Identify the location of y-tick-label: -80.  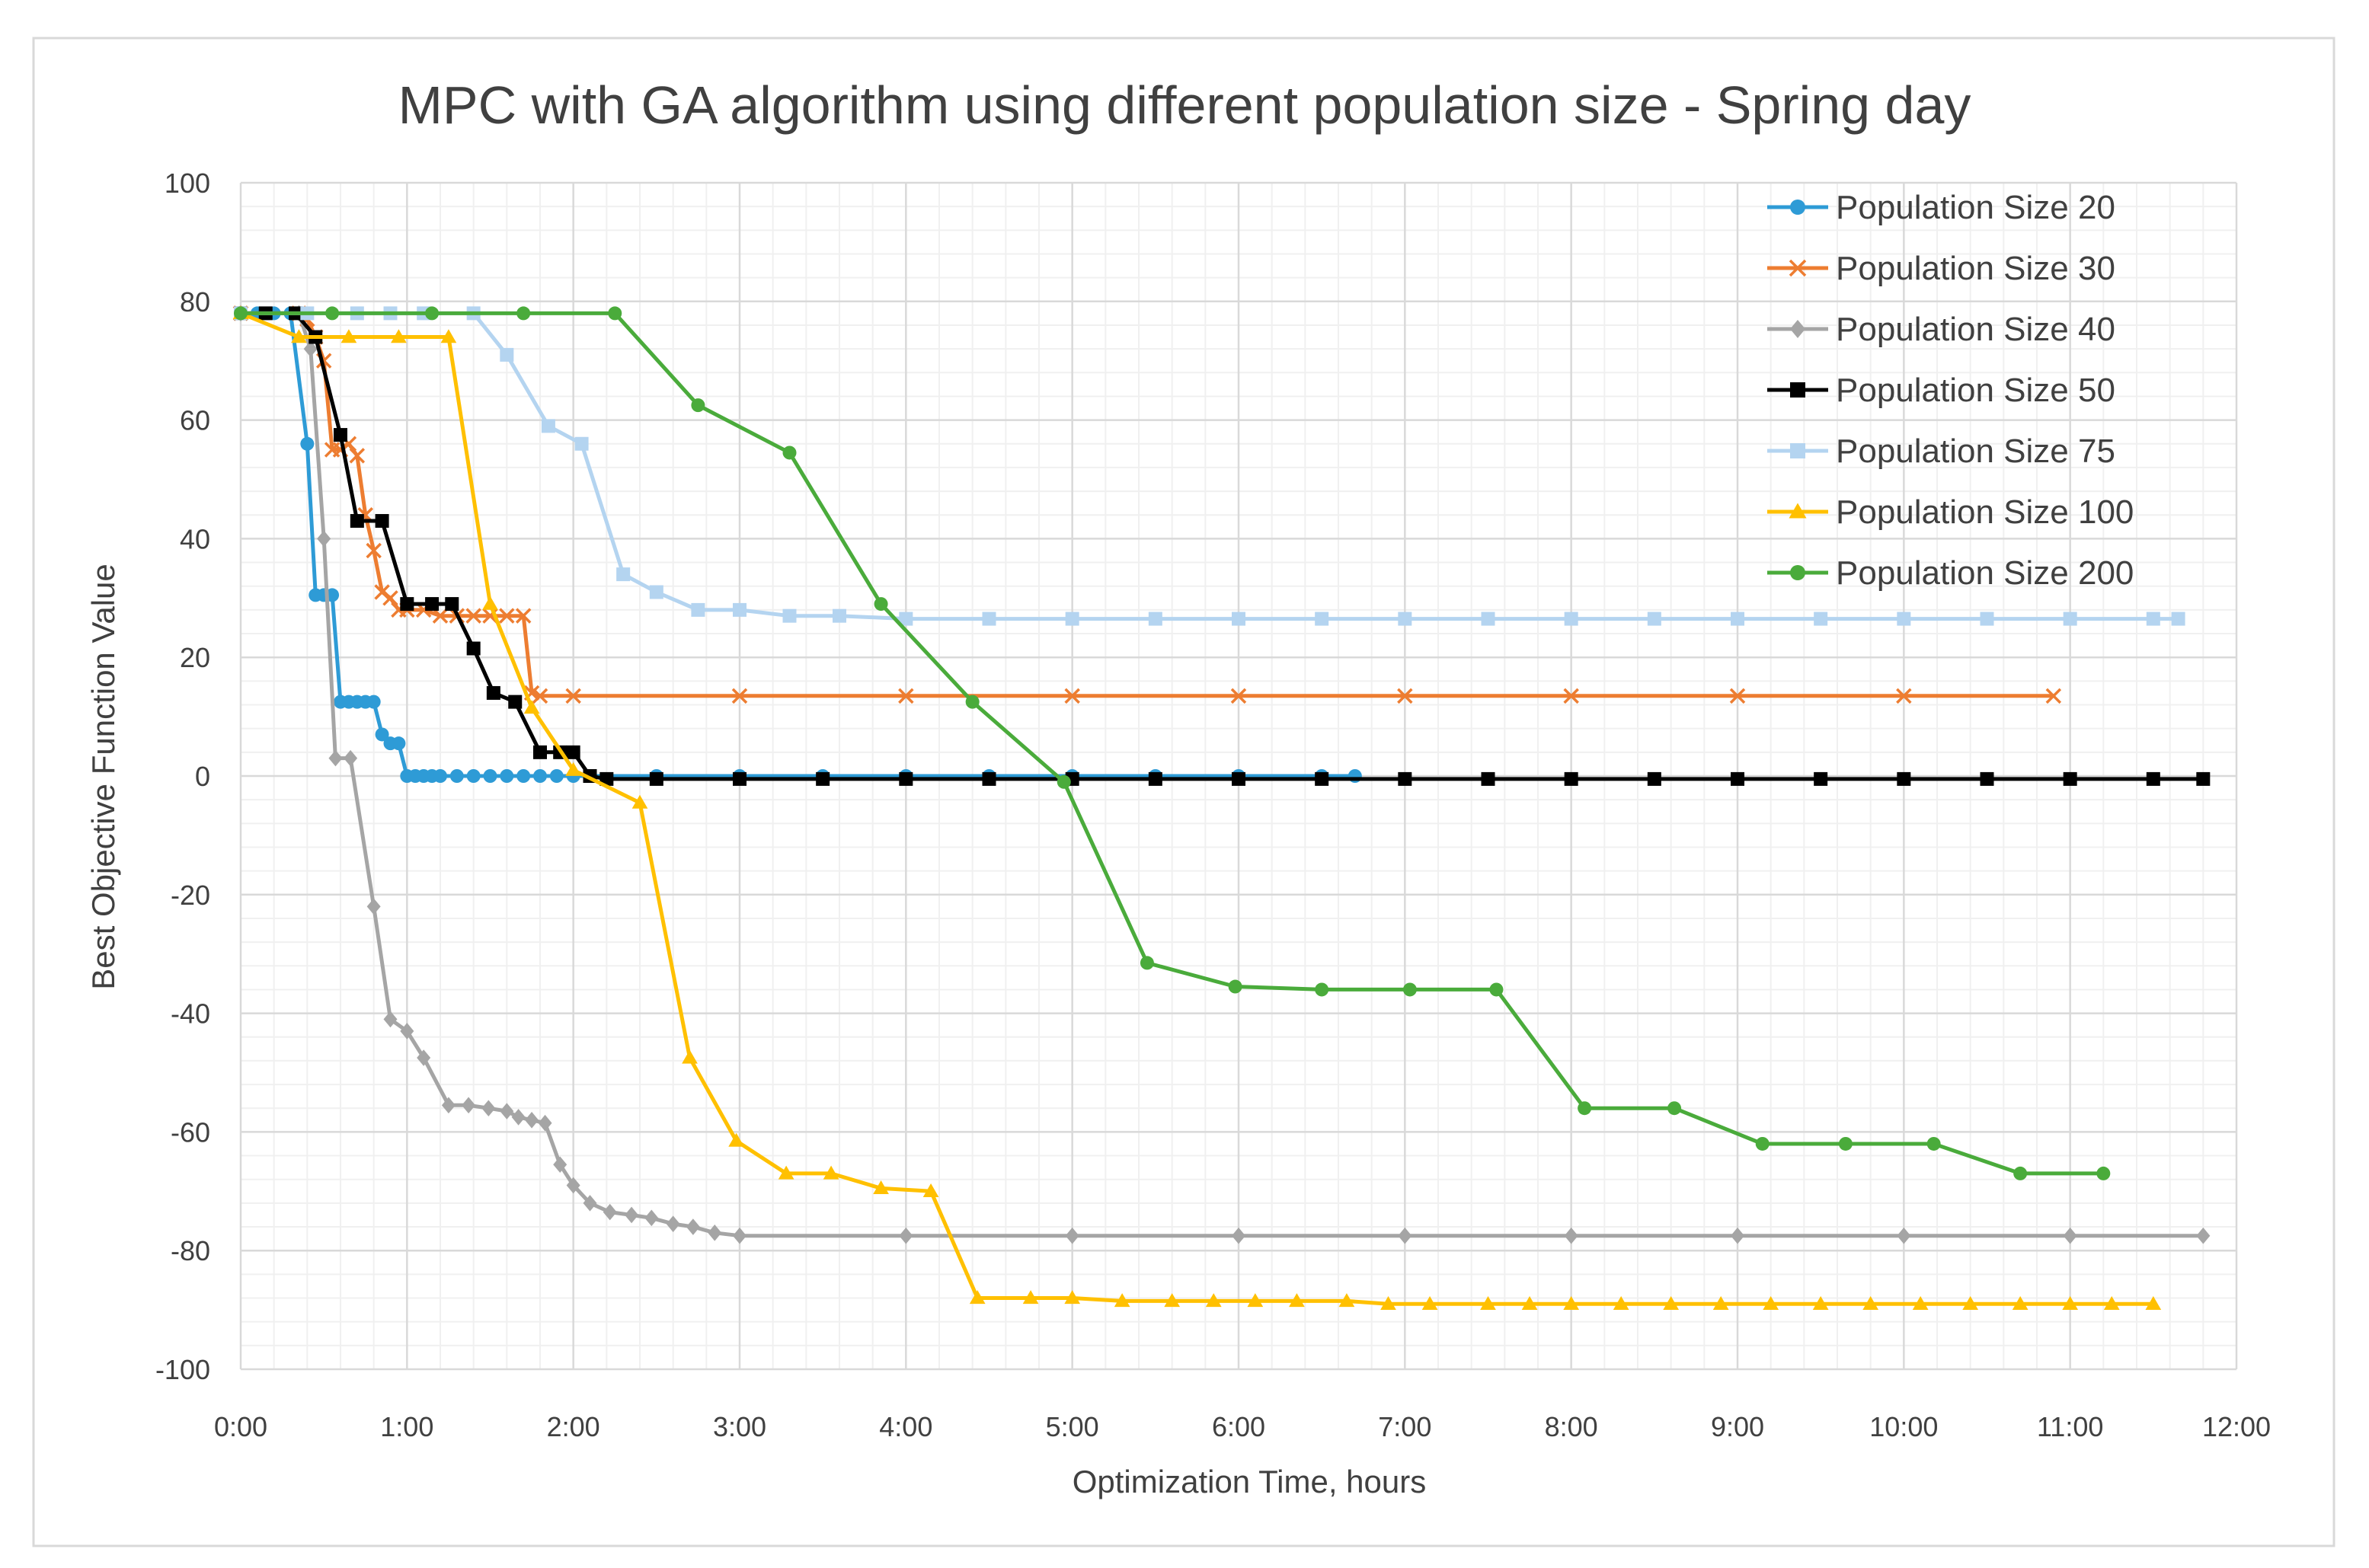
(190, 1251).